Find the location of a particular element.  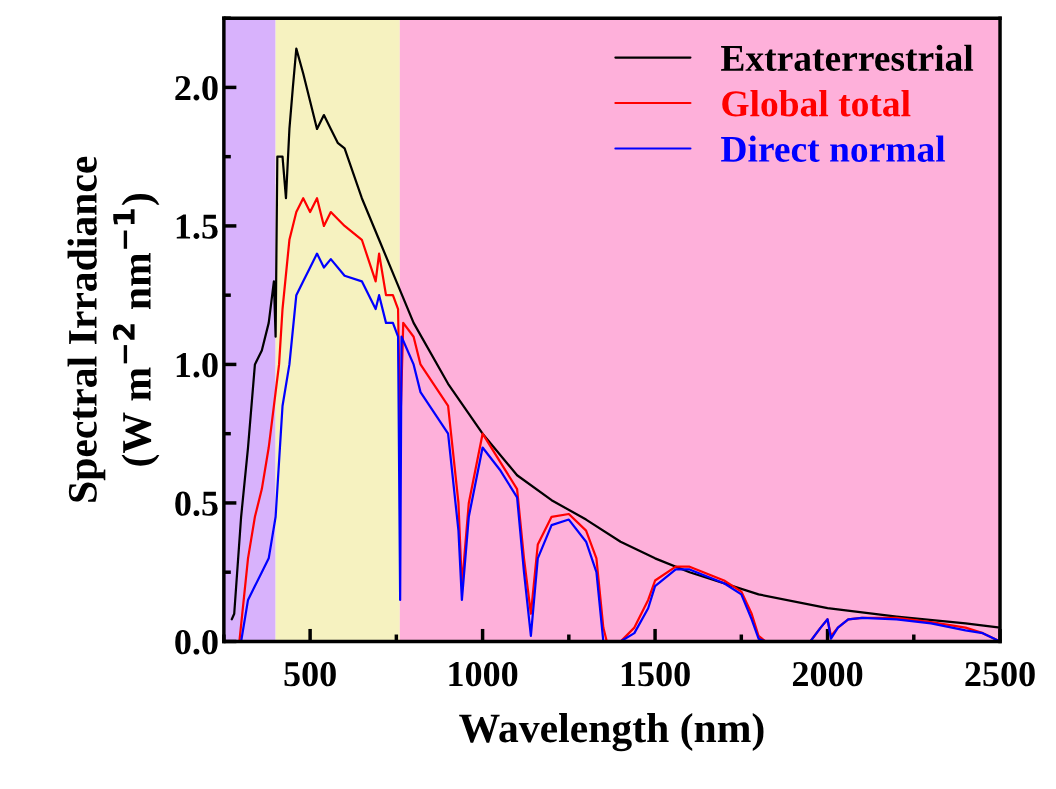

x-tick-label: 2500 is located at coordinates (1000, 674).